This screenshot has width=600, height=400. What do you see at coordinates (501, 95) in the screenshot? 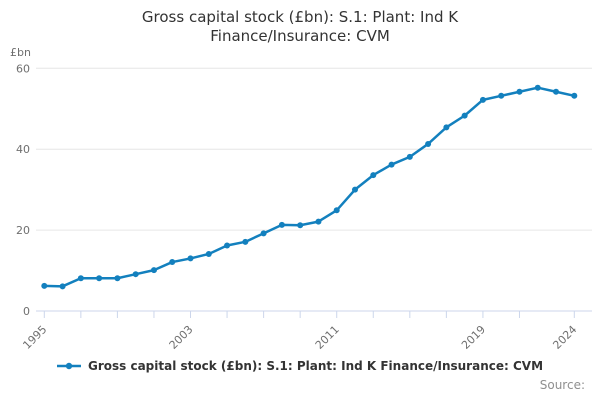
I see `data-point-2020` at bounding box center [501, 95].